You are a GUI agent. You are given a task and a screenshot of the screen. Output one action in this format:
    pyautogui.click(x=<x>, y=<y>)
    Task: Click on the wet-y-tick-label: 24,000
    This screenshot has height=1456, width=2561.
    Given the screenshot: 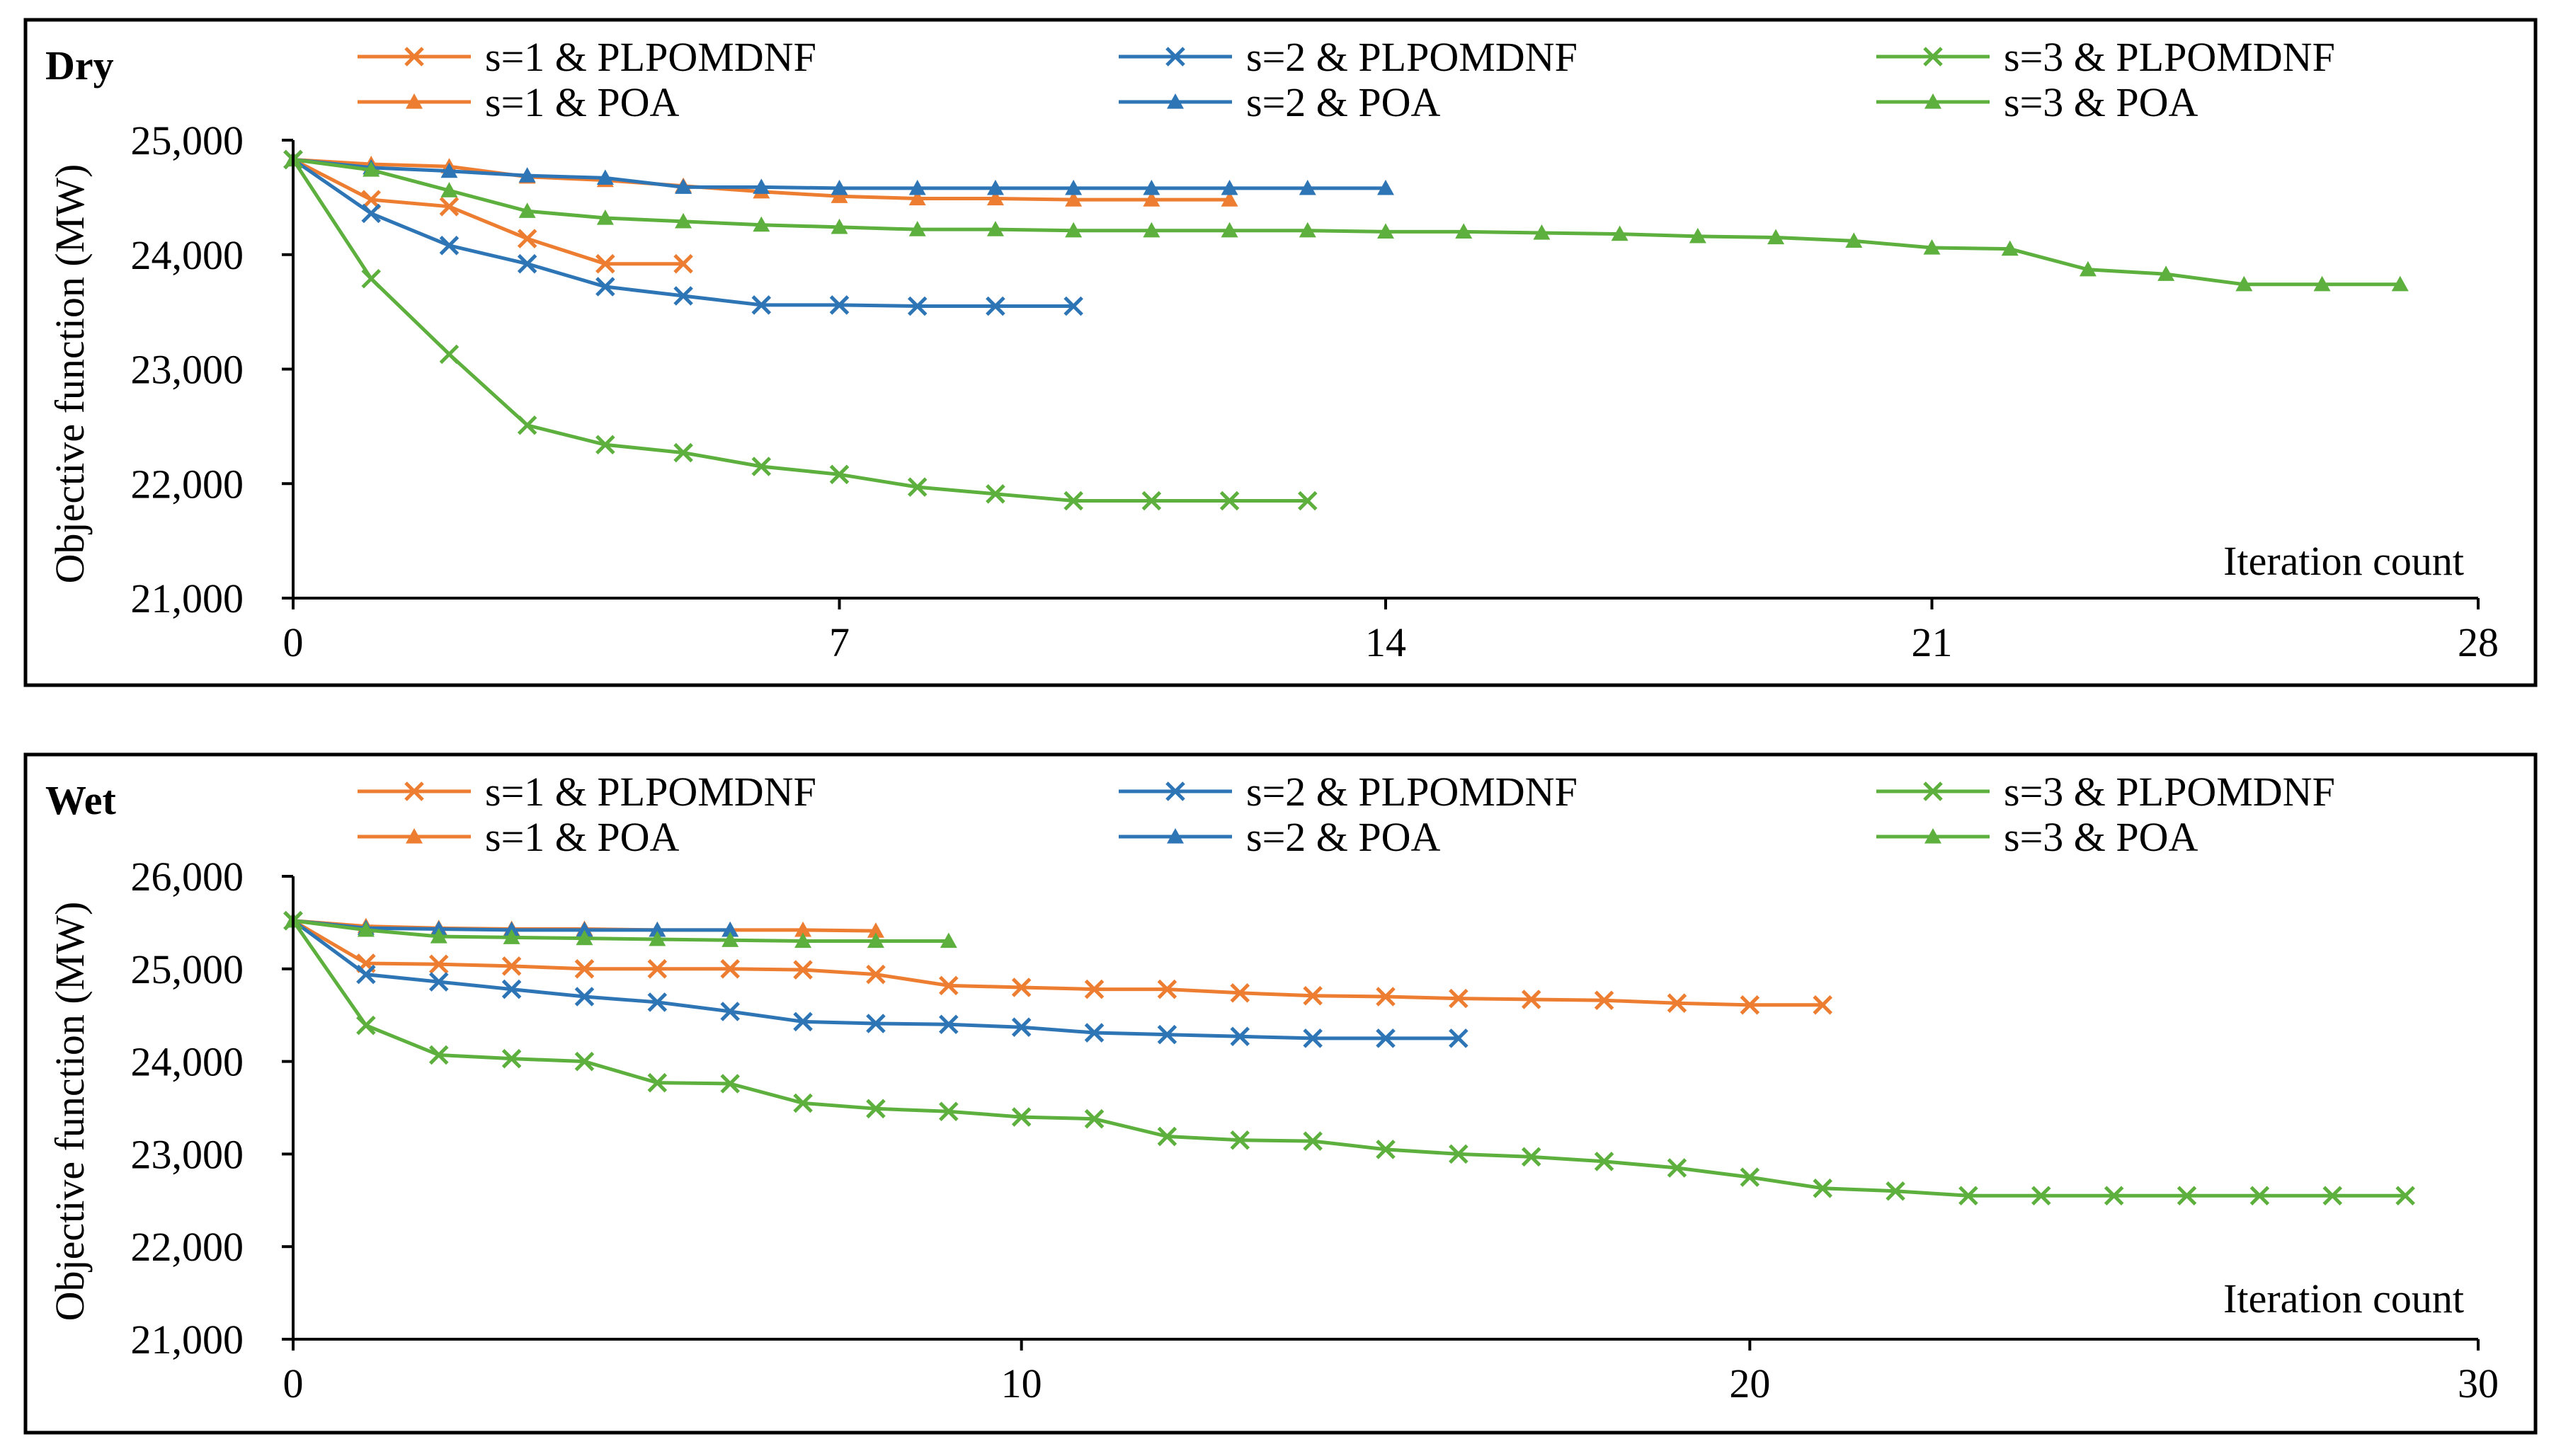 What is the action you would take?
    pyautogui.click(x=187, y=1062)
    